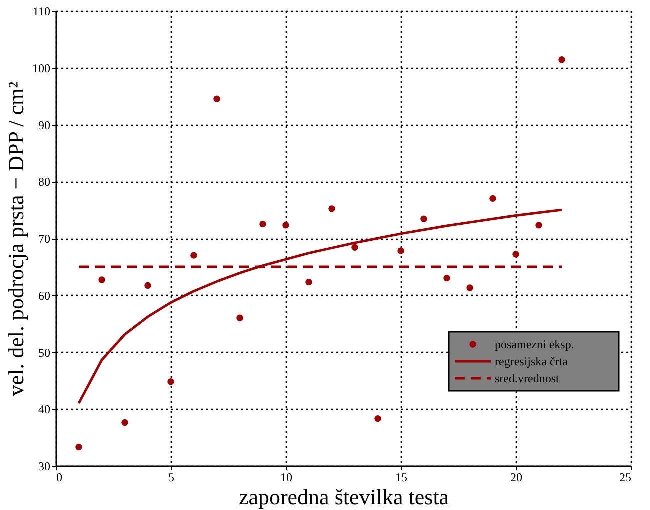 The width and height of the screenshot is (650, 510). I want to click on x-tick-label: 0, so click(59, 477).